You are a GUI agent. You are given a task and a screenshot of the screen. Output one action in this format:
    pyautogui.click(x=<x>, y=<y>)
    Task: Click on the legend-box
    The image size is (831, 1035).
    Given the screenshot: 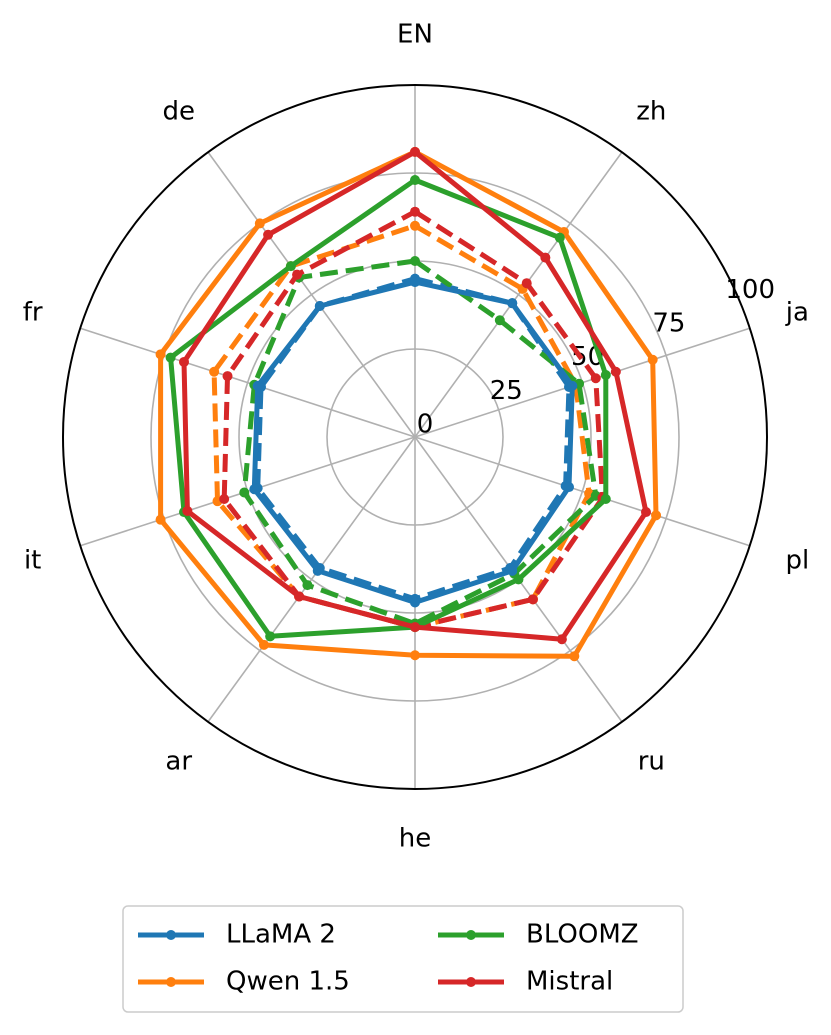 What is the action you would take?
    pyautogui.click(x=403, y=959)
    